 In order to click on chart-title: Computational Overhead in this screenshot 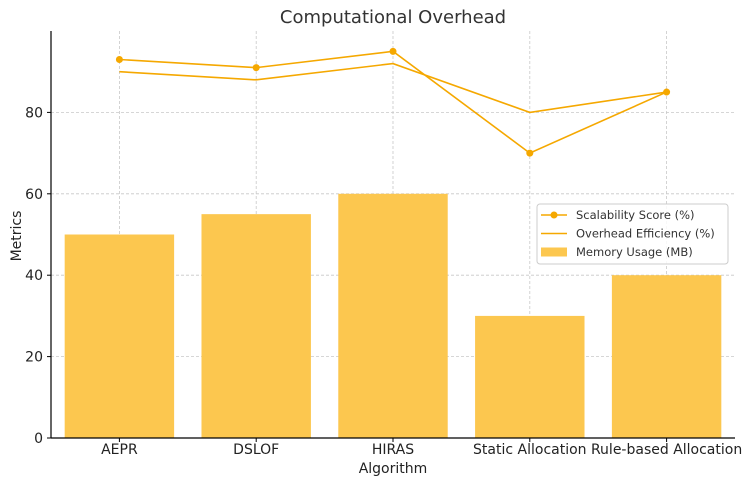, I will do `click(393, 17)`.